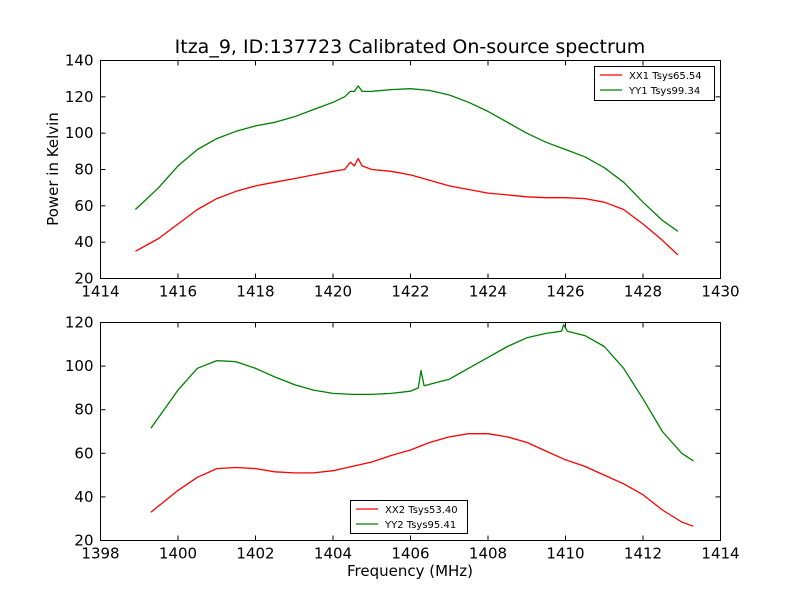 The height and width of the screenshot is (600, 800). What do you see at coordinates (178, 554) in the screenshot?
I see `bottom-x-tick-label: 1400` at bounding box center [178, 554].